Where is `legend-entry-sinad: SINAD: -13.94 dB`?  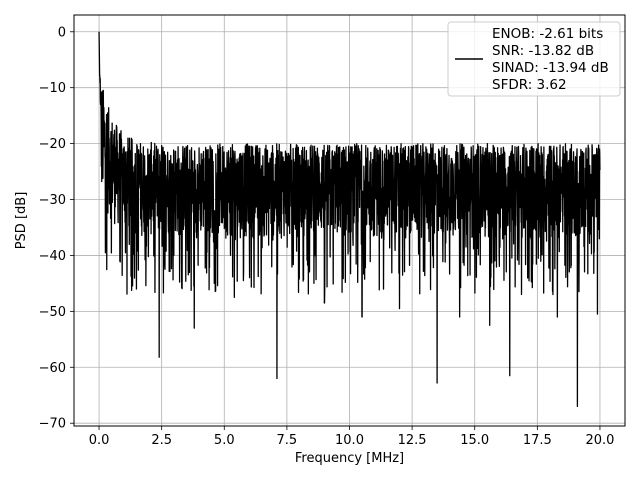 legend-entry-sinad: SINAD: -13.94 dB is located at coordinates (550, 68).